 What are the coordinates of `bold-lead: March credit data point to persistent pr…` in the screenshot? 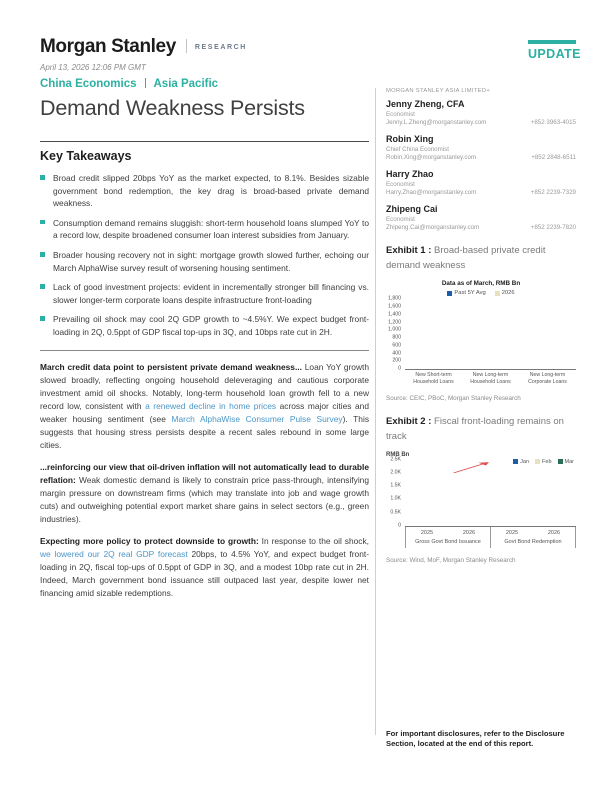 It's located at (171, 366).